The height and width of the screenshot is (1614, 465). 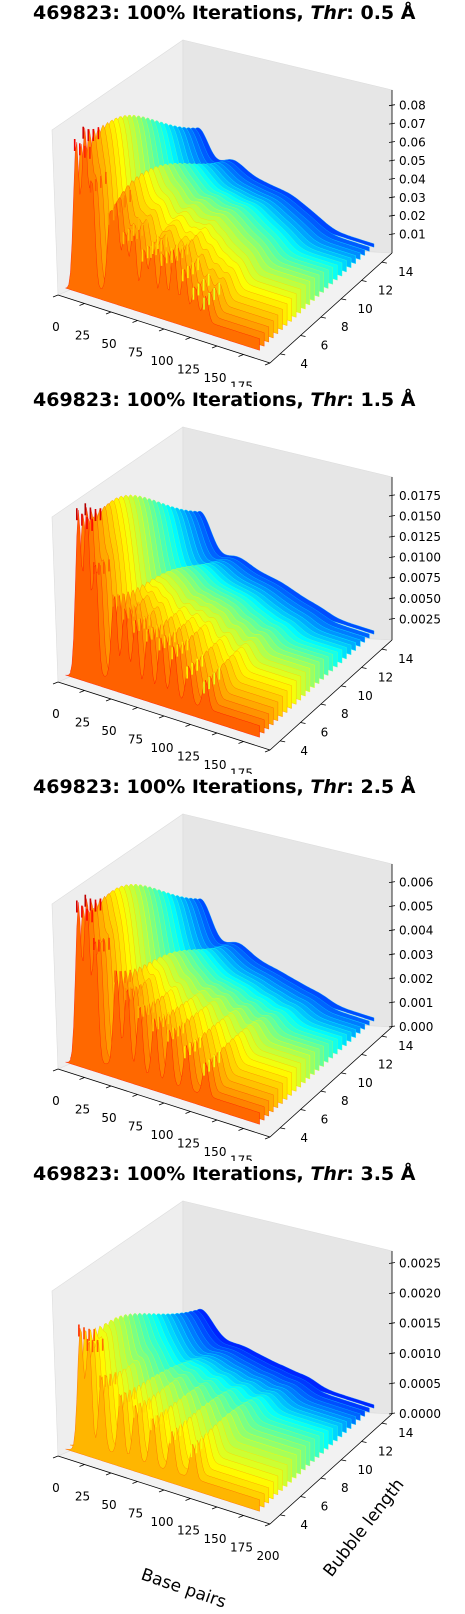 I want to click on z-tick-label: 0.07, so click(x=412, y=124).